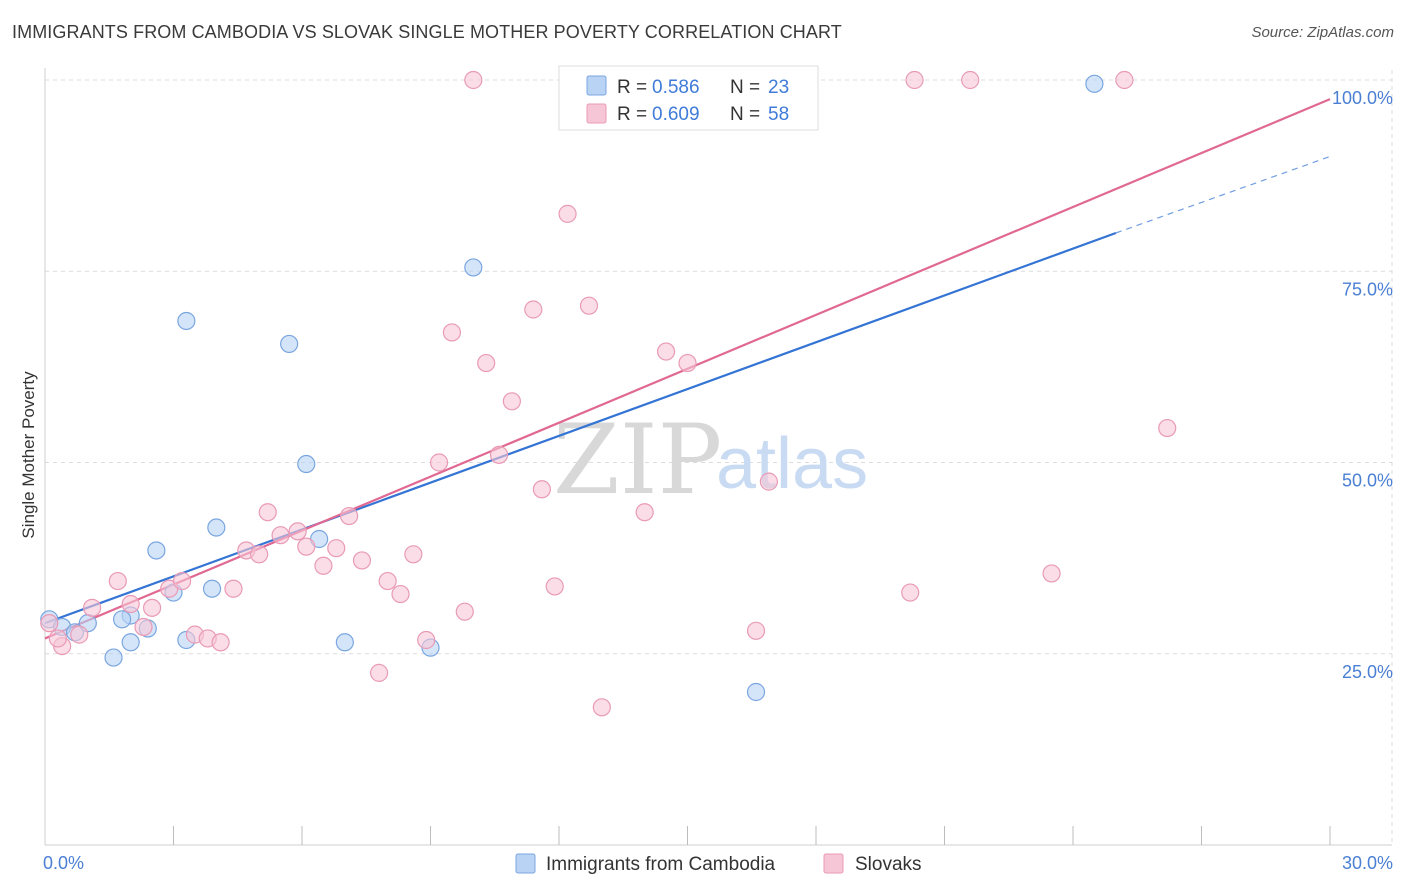 The height and width of the screenshot is (892, 1406). Describe the element at coordinates (676, 87) in the screenshot. I see `legend-r-value: 0.586` at that location.